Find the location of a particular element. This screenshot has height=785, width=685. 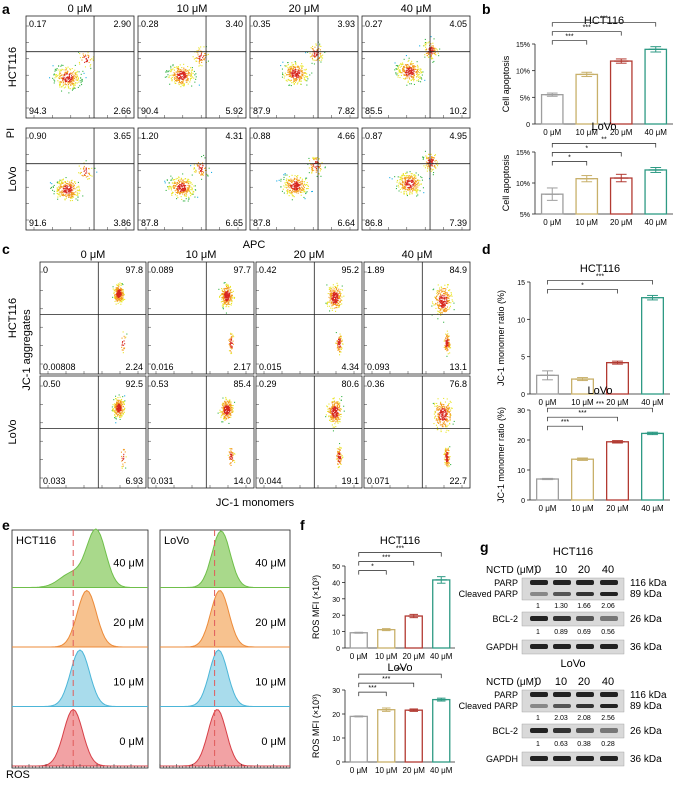

quad-lr: 7.82 is located at coordinates (346, 111).